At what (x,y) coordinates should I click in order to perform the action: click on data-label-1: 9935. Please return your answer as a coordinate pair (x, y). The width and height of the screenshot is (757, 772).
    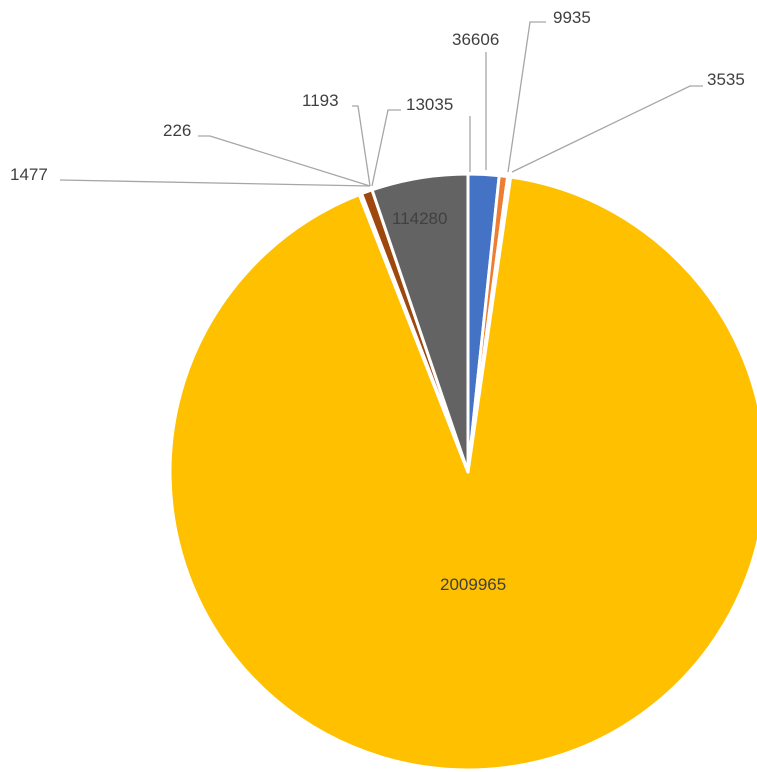
    Looking at the image, I should click on (572, 17).